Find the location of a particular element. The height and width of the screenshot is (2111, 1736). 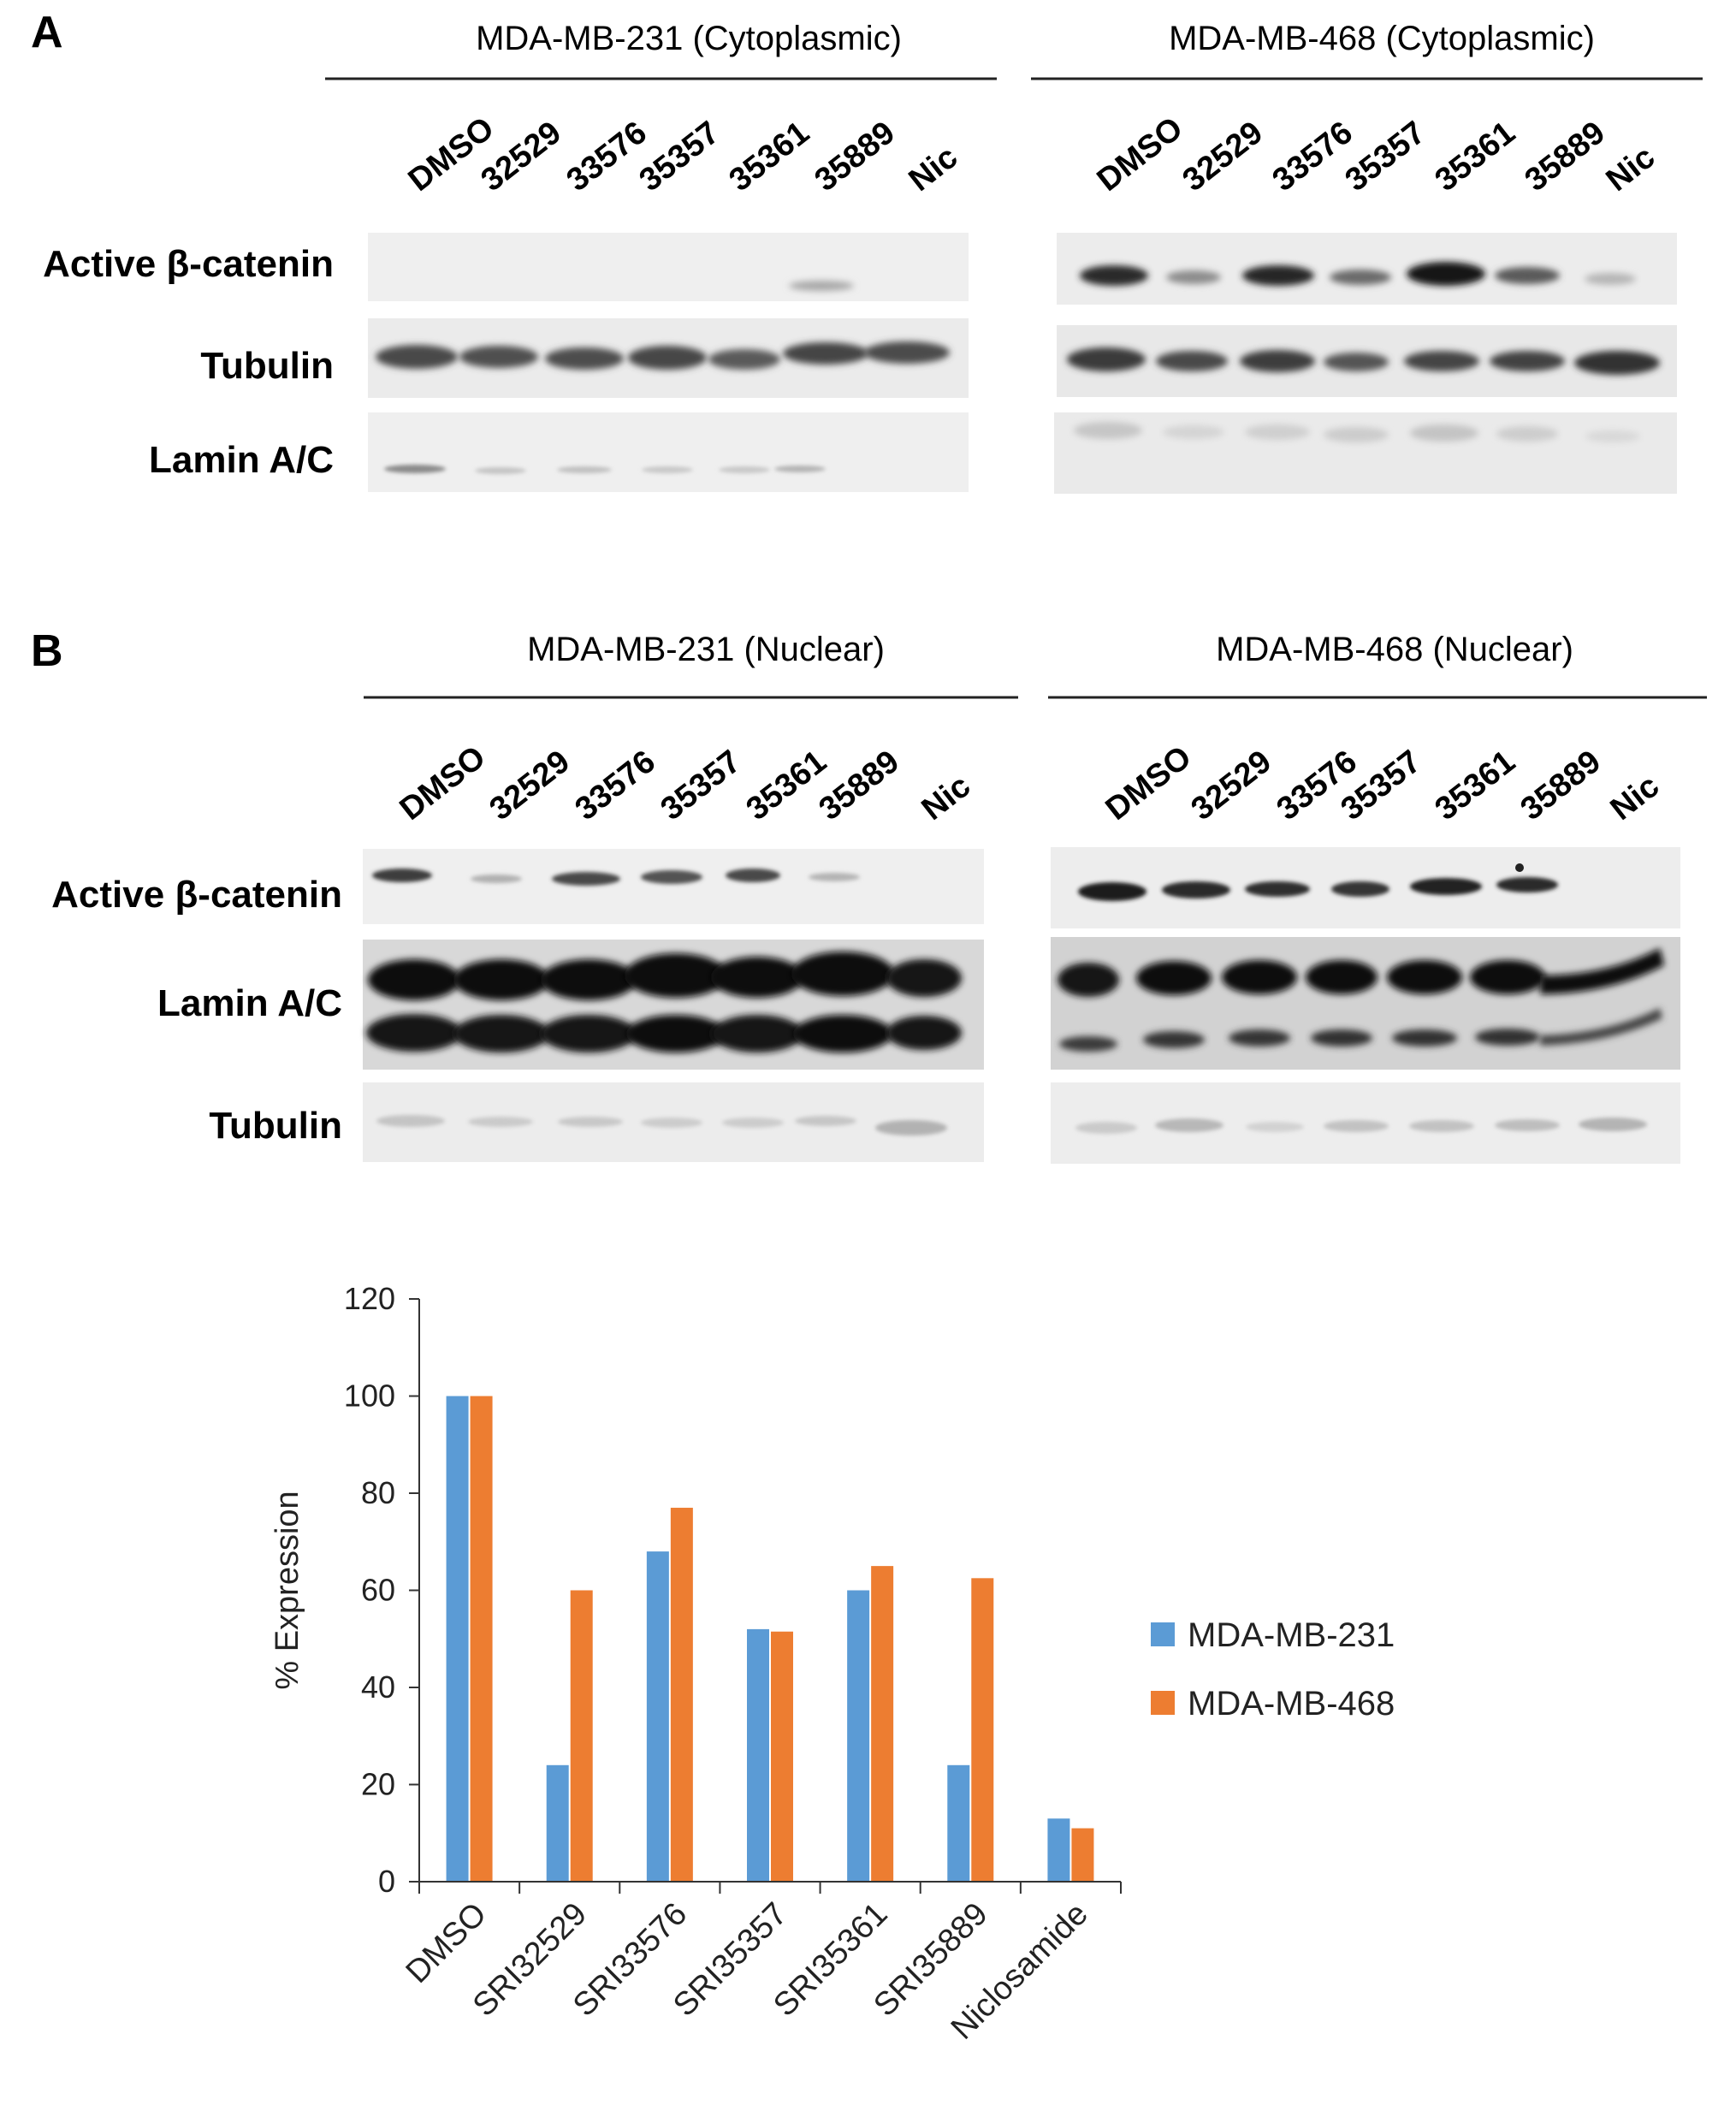

lane-labels-a-right: DMSO 32529 33576 35357 35361 35889 Nic is located at coordinates (1377, 155).